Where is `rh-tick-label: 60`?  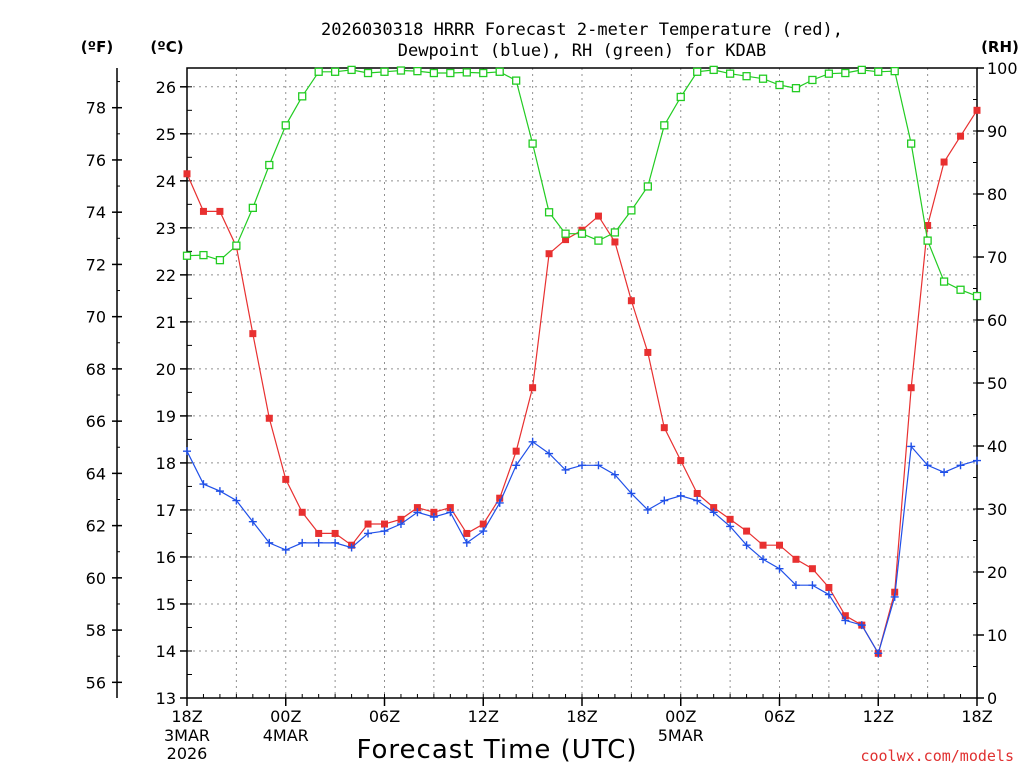 rh-tick-label: 60 is located at coordinates (997, 320).